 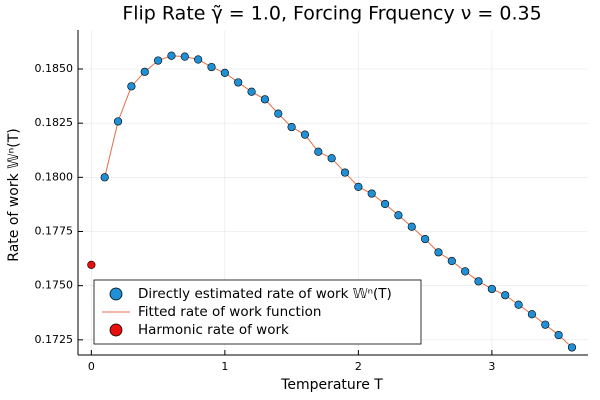 I want to click on y-tick-label: 0.1750, so click(x=54, y=285).